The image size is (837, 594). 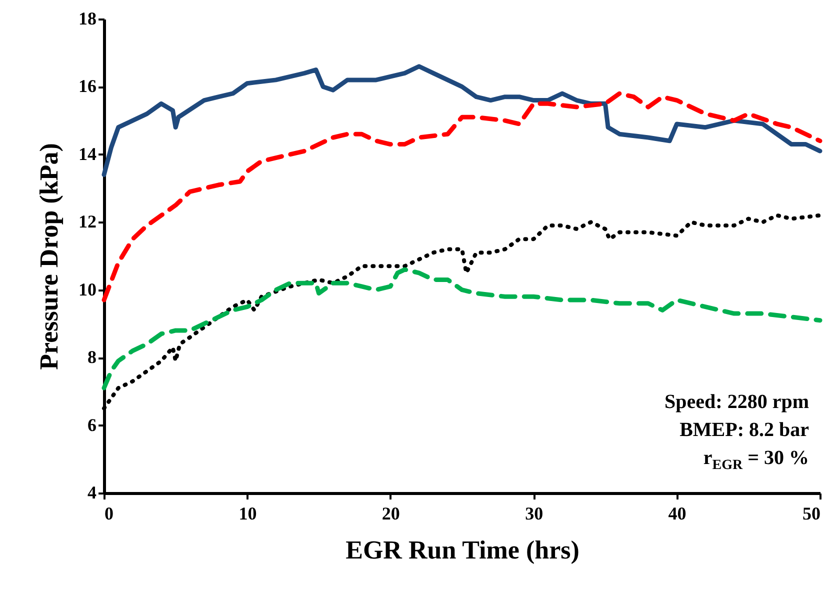 I want to click on y-tick-label: 14, so click(x=87, y=154).